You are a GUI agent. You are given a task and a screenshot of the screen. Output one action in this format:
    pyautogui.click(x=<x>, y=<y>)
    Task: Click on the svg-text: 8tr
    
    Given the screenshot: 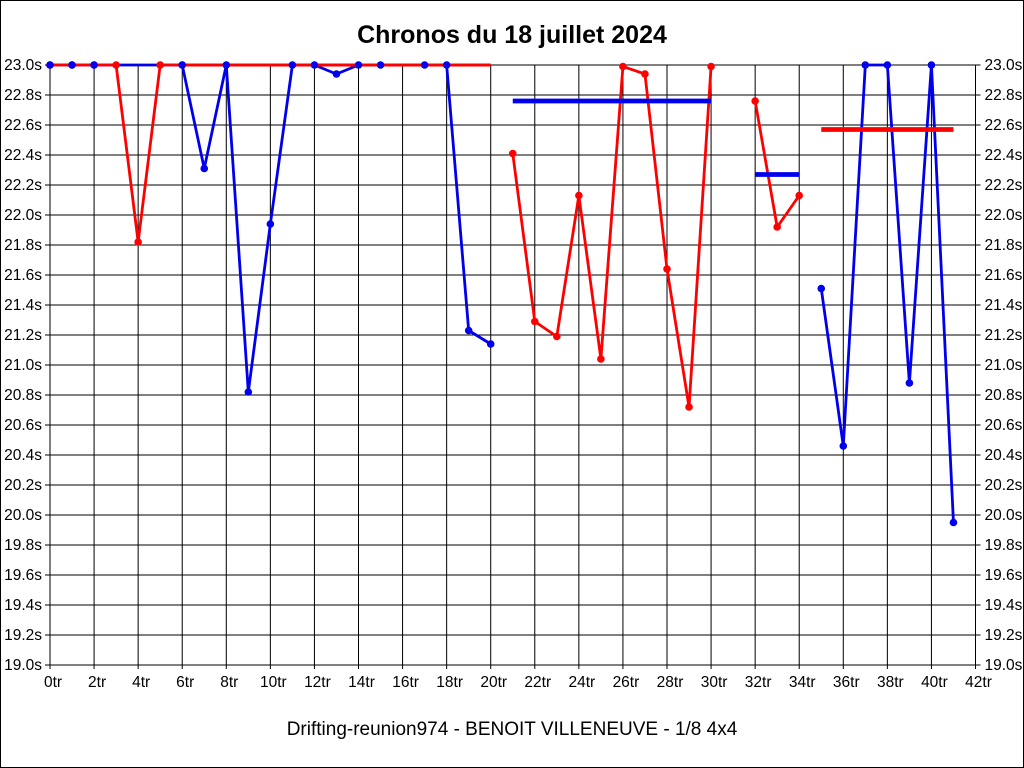 What is the action you would take?
    pyautogui.click(x=229, y=682)
    